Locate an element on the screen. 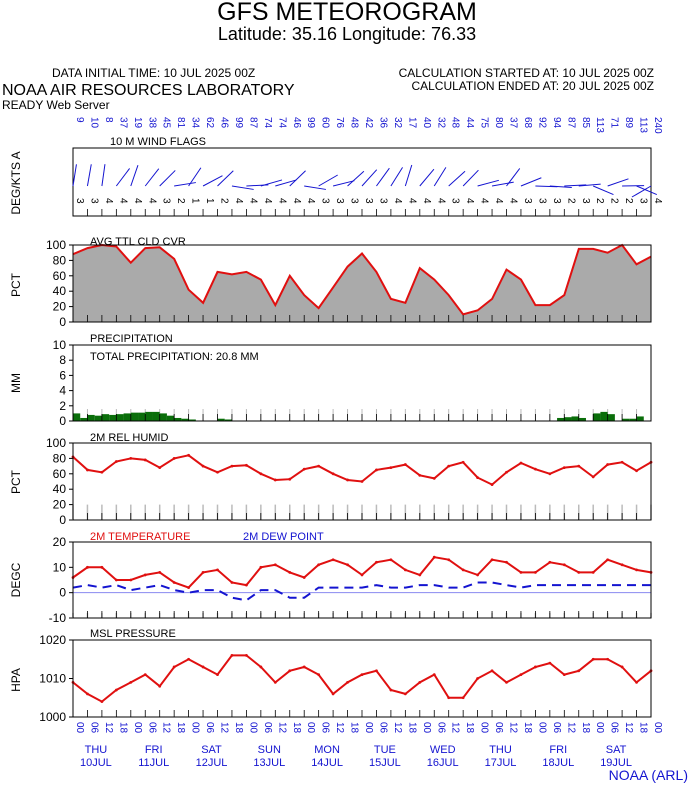 Image resolution: width=694 pixels, height=788 pixels. wind-direction-label: 46 is located at coordinates (296, 123).